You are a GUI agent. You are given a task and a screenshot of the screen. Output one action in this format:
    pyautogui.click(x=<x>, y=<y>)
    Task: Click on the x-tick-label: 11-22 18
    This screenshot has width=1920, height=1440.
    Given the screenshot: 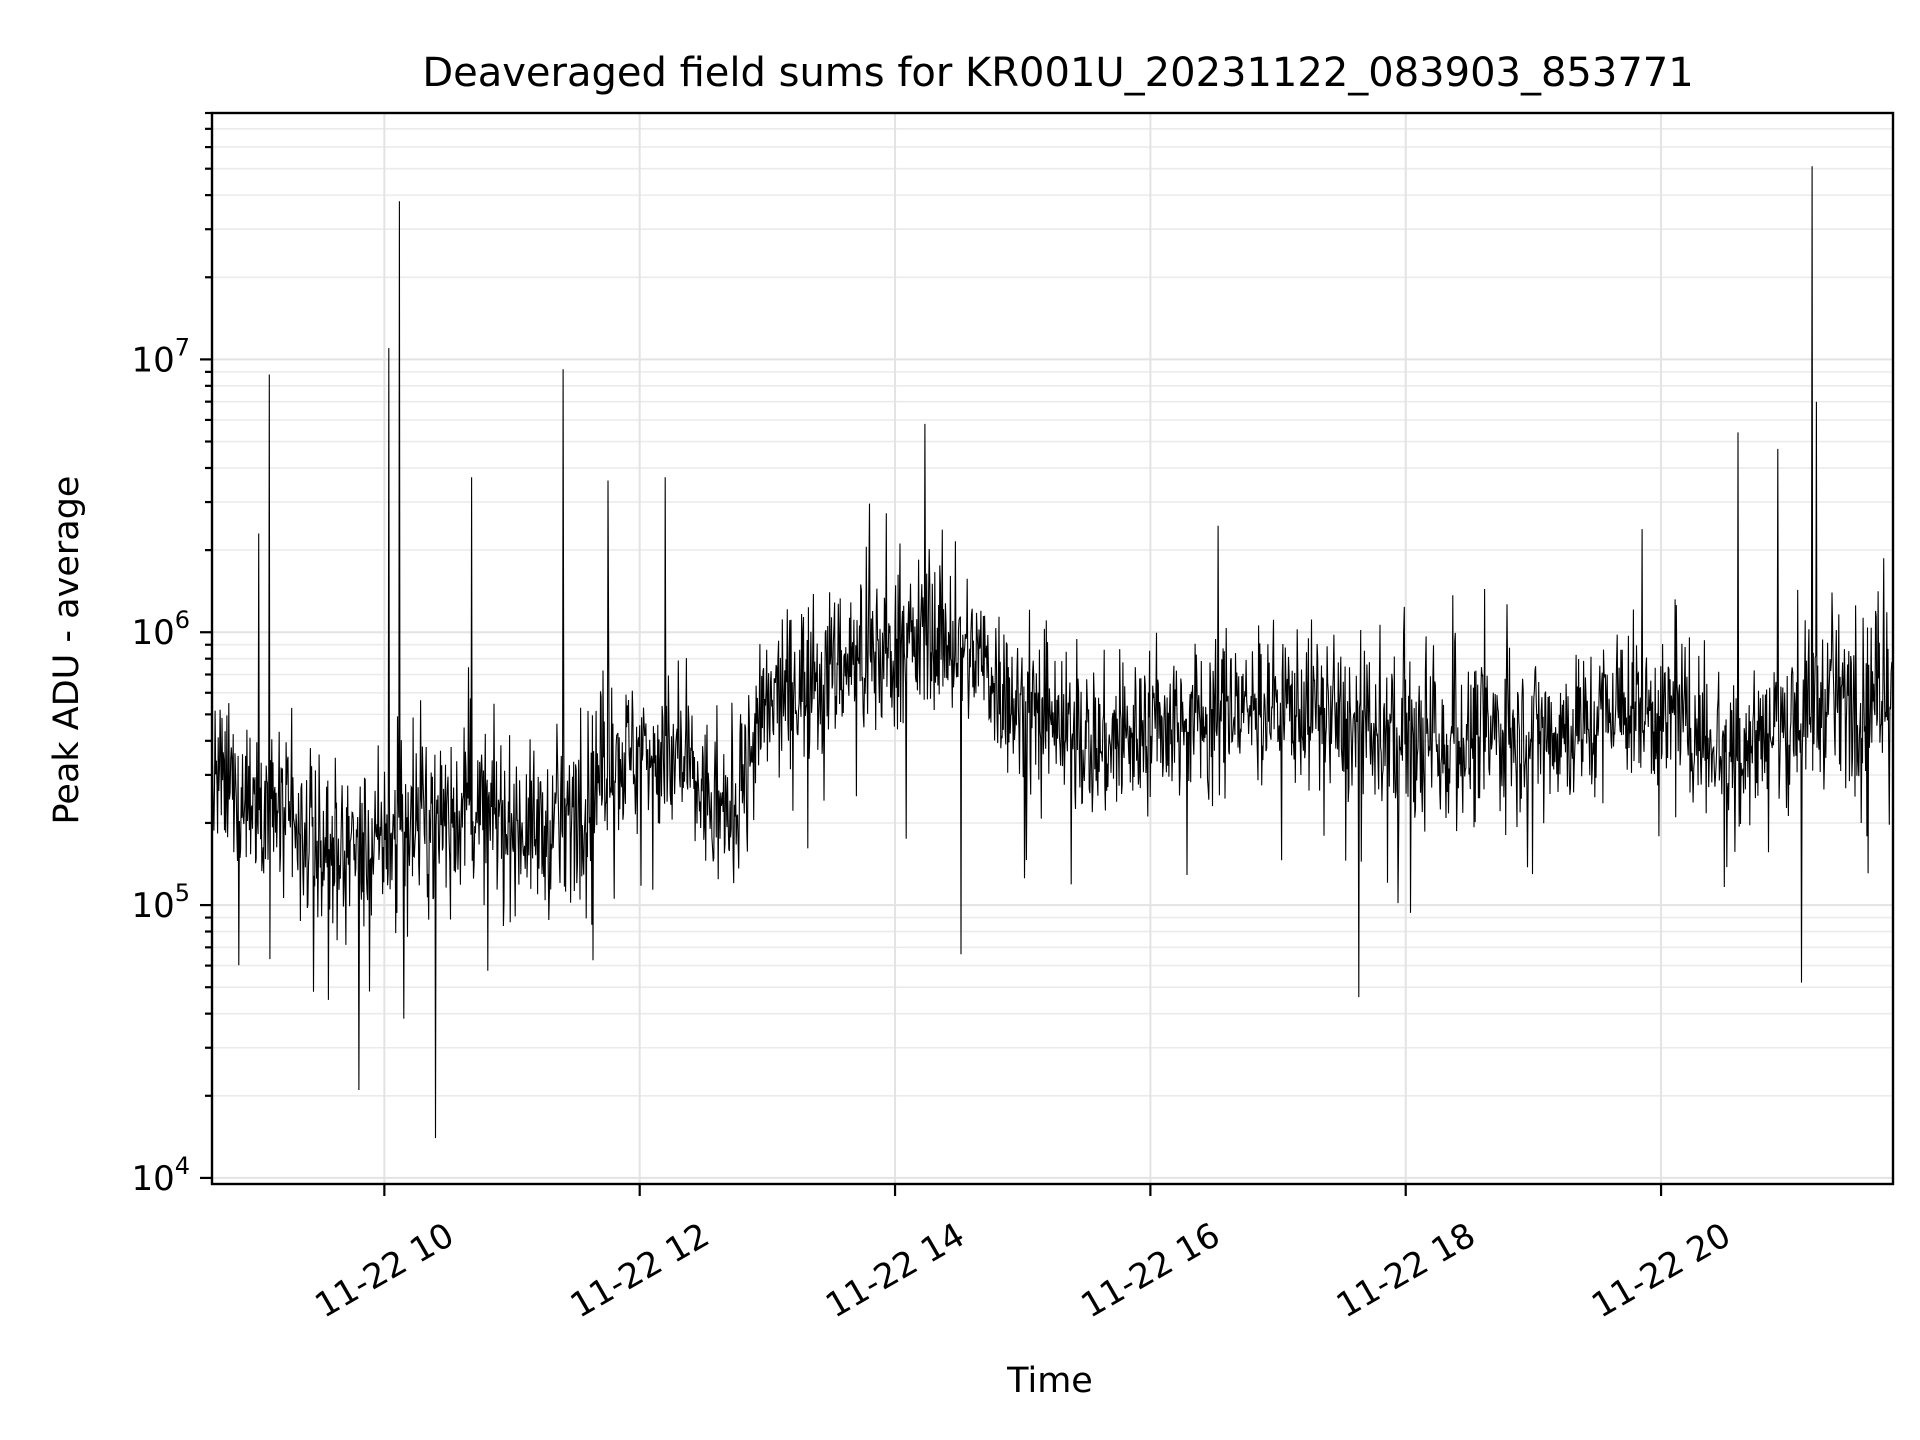 What is the action you would take?
    pyautogui.click(x=1406, y=1270)
    